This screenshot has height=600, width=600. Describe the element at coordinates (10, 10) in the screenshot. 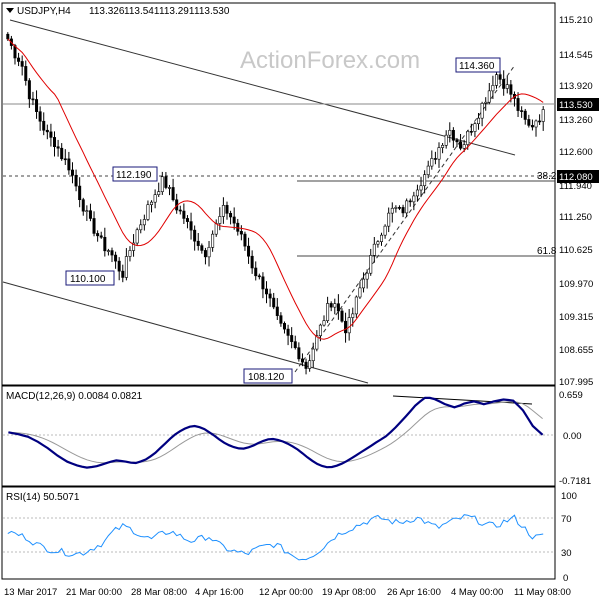

I see `dropdown-icon` at that location.